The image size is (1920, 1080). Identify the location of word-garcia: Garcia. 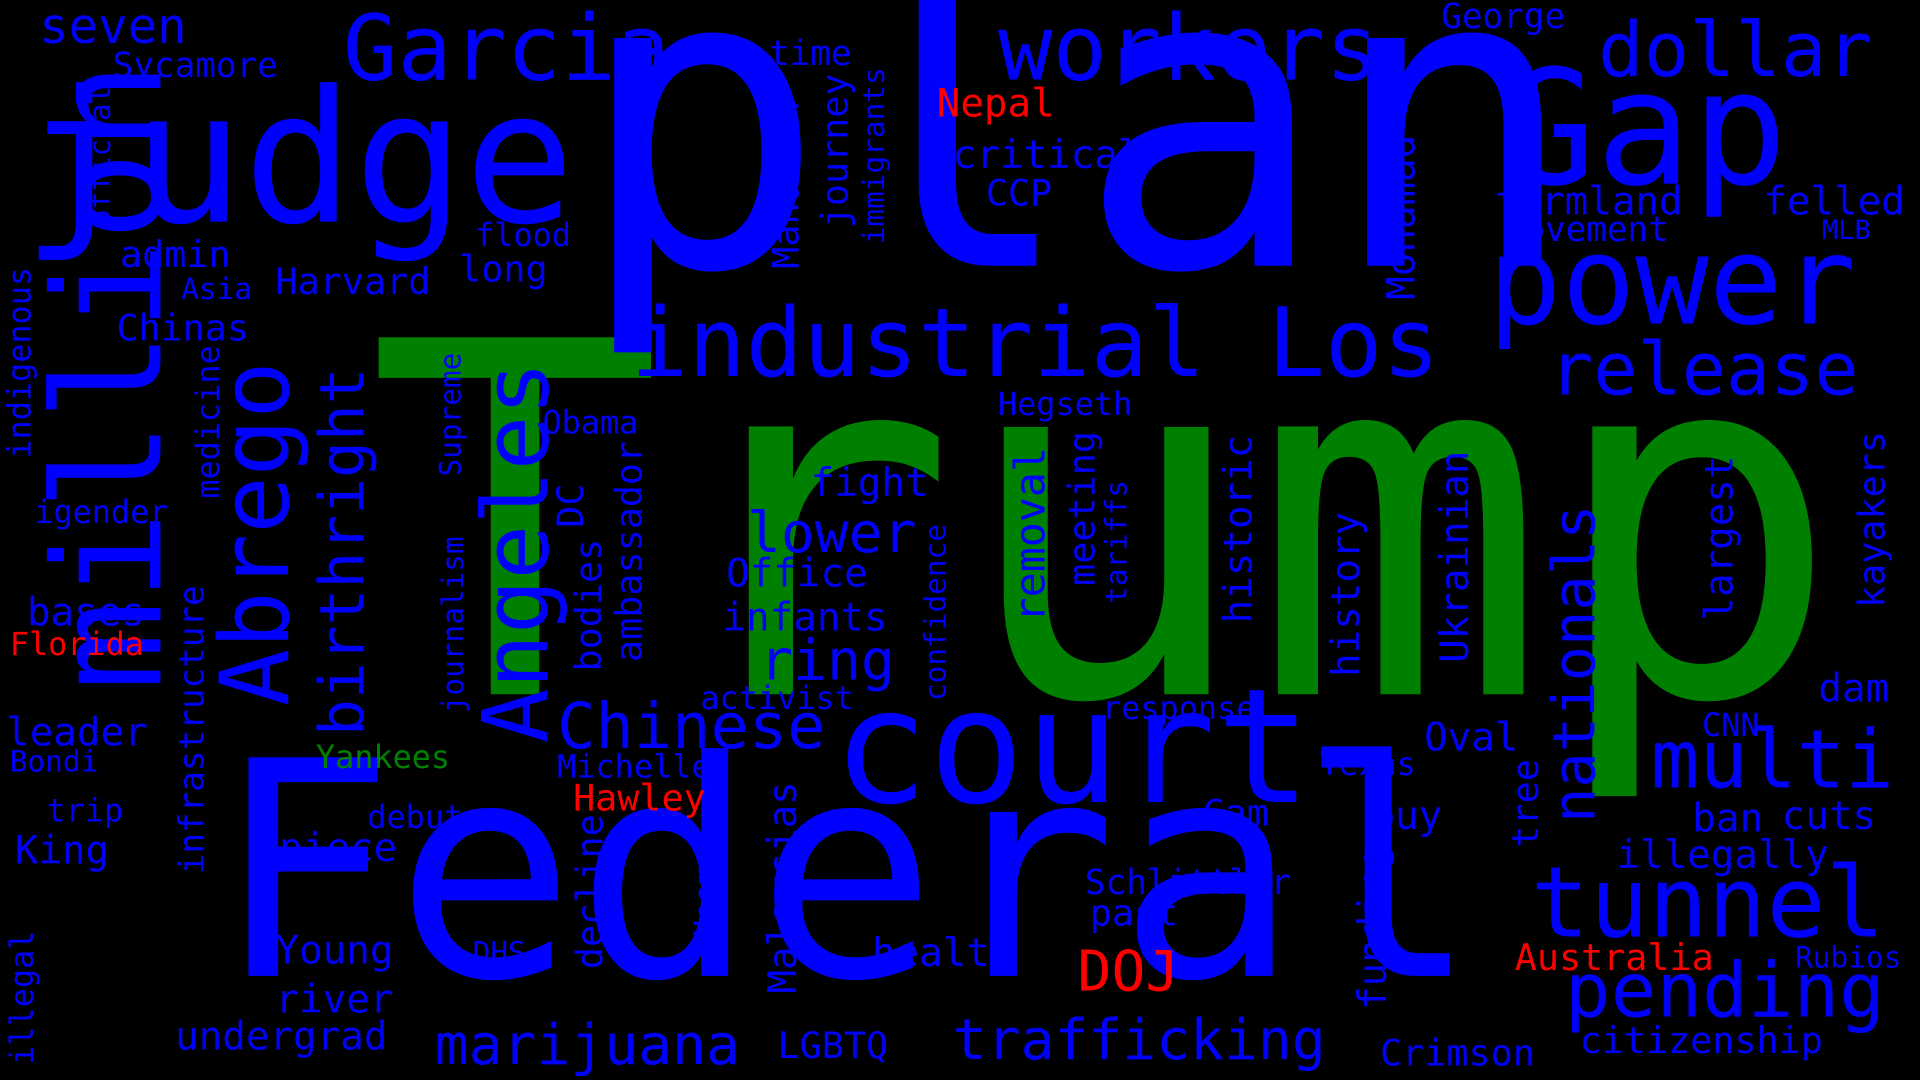
(506, 51).